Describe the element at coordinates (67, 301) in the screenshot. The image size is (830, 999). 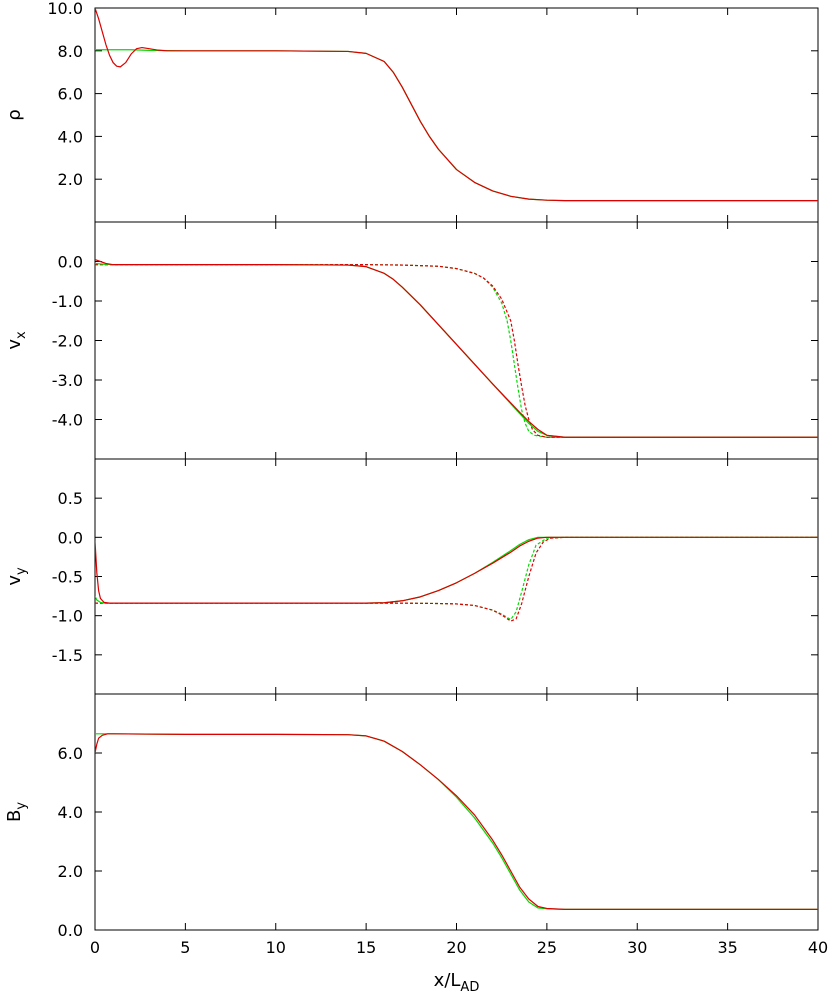
I see `ytick-label-vx: -1.0` at that location.